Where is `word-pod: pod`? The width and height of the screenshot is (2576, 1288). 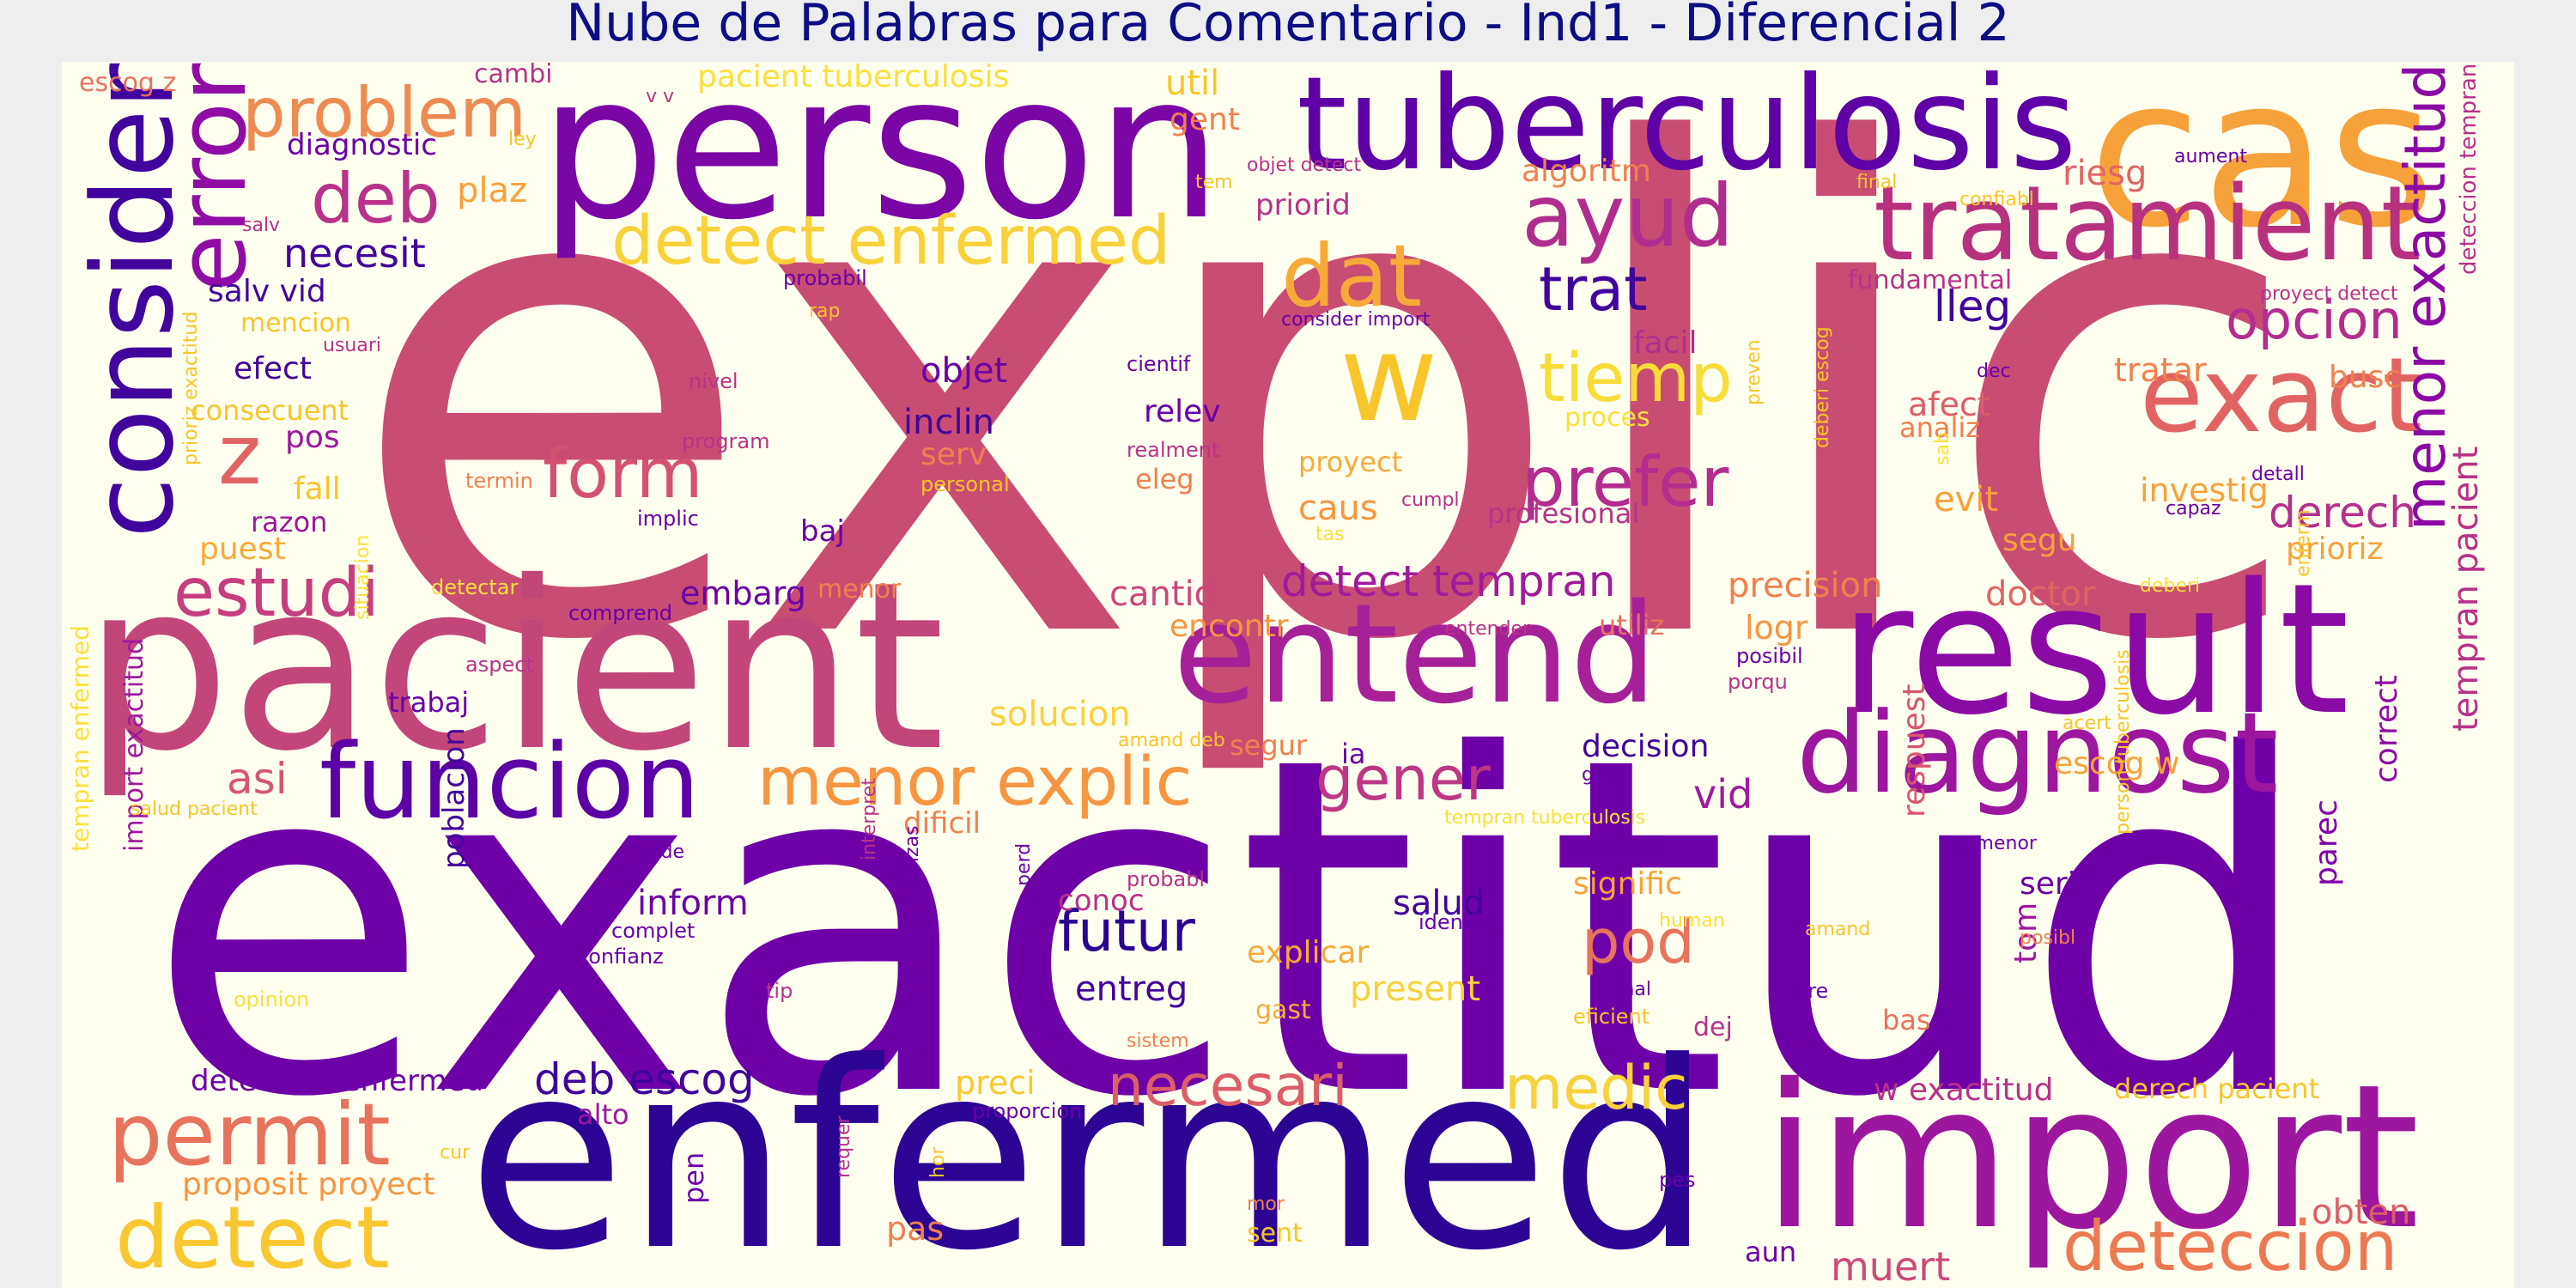
word-pod: pod is located at coordinates (1638, 942).